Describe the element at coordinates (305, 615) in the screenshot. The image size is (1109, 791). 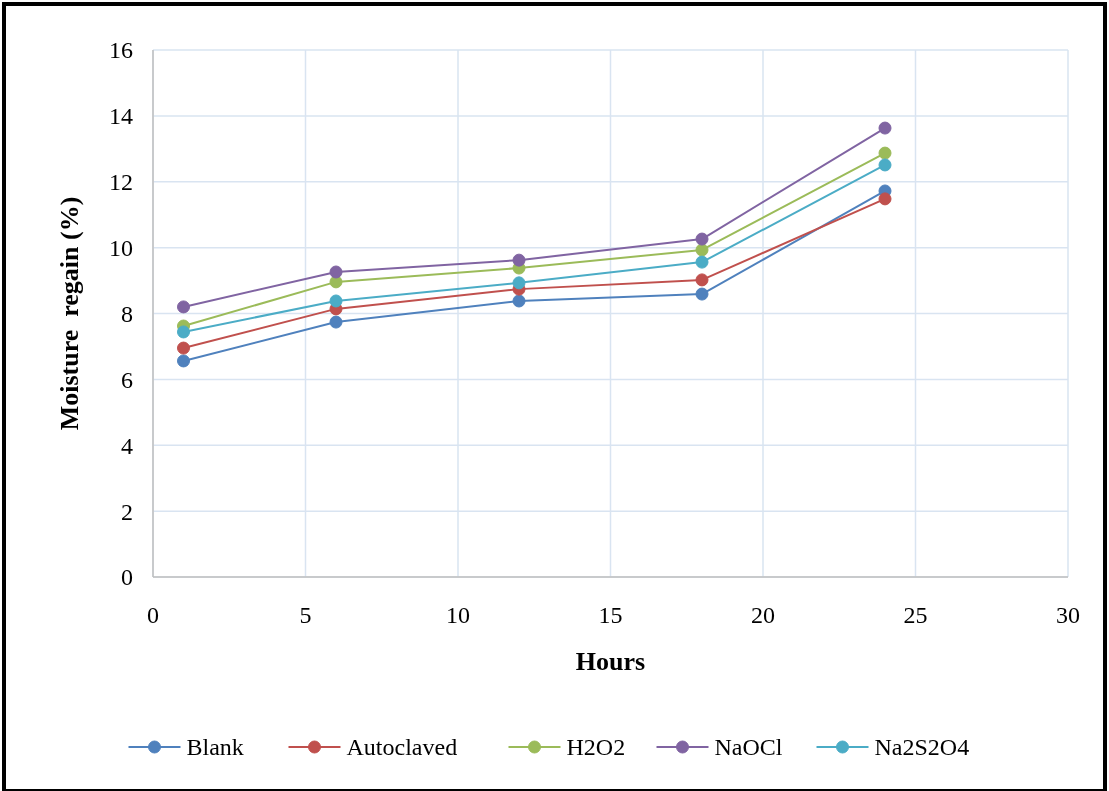
I see `x-tick-label: 5` at that location.